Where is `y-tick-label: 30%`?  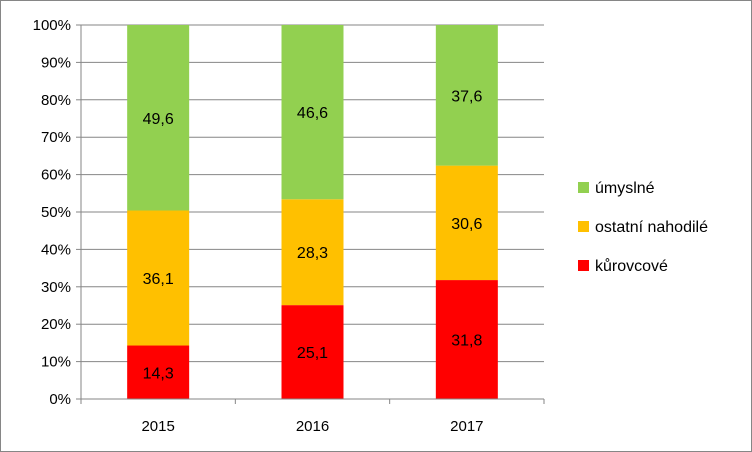
y-tick-label: 30% is located at coordinates (56, 287).